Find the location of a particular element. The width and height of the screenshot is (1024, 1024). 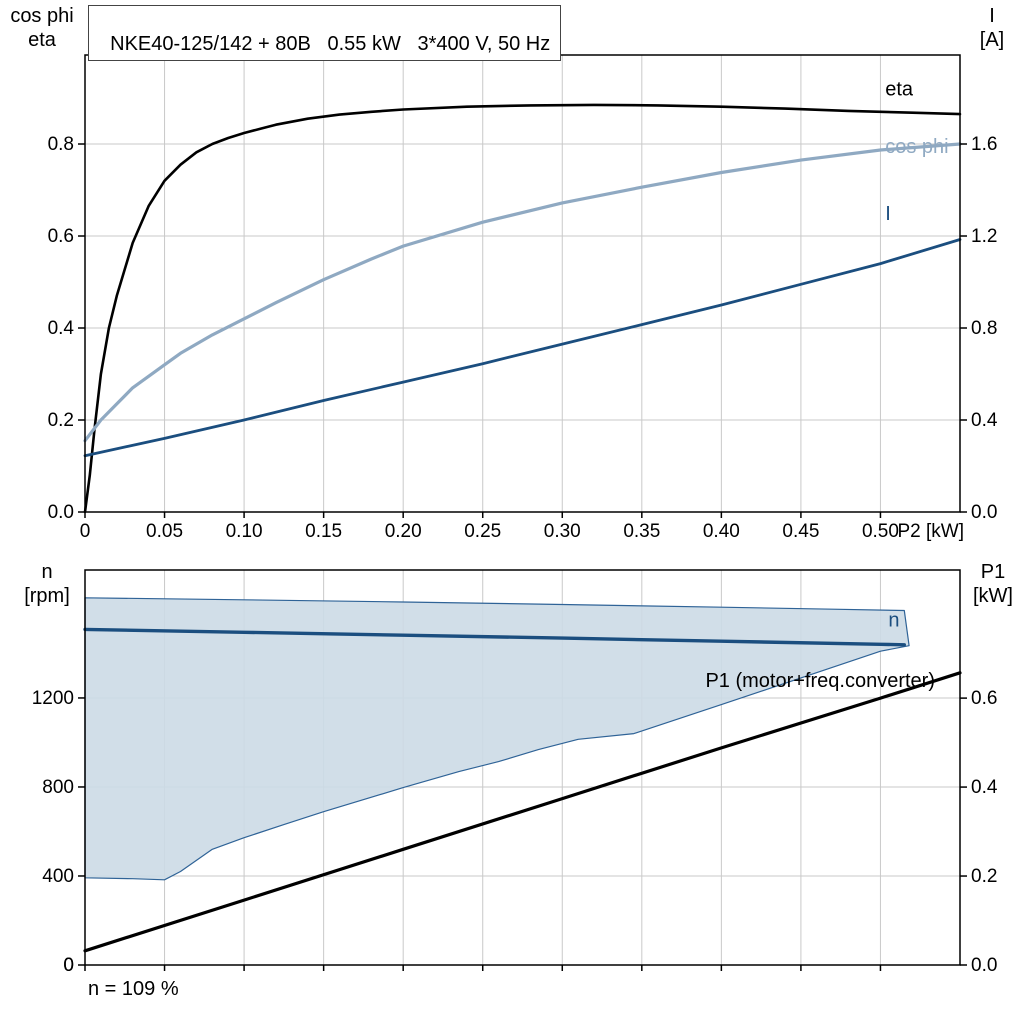

x-tick-label: 0.25 is located at coordinates (482, 531).